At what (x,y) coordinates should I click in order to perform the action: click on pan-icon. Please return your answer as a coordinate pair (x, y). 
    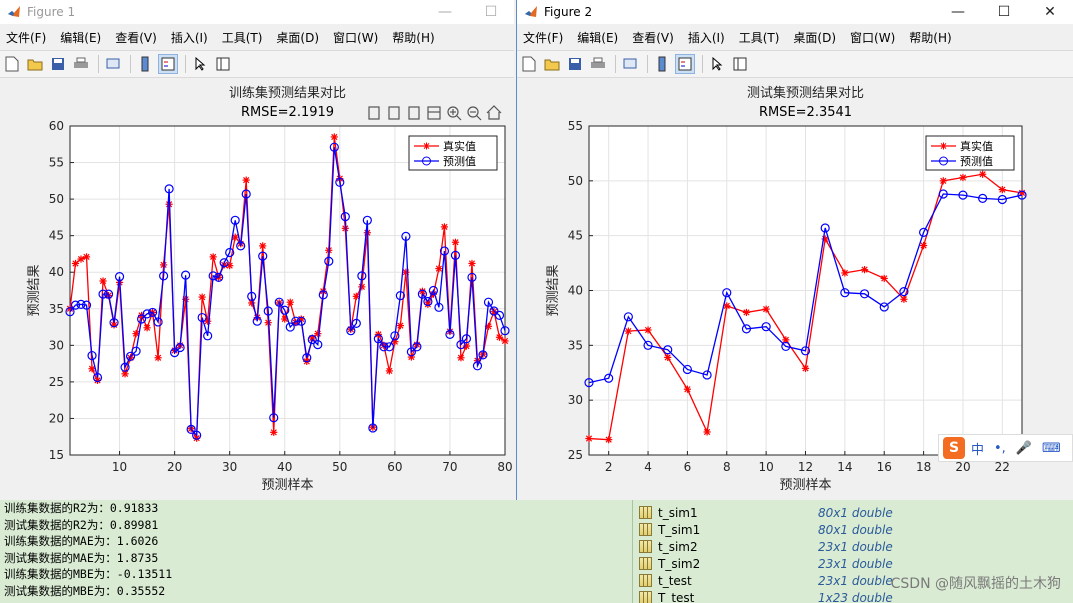
    Looking at the image, I should click on (434, 113).